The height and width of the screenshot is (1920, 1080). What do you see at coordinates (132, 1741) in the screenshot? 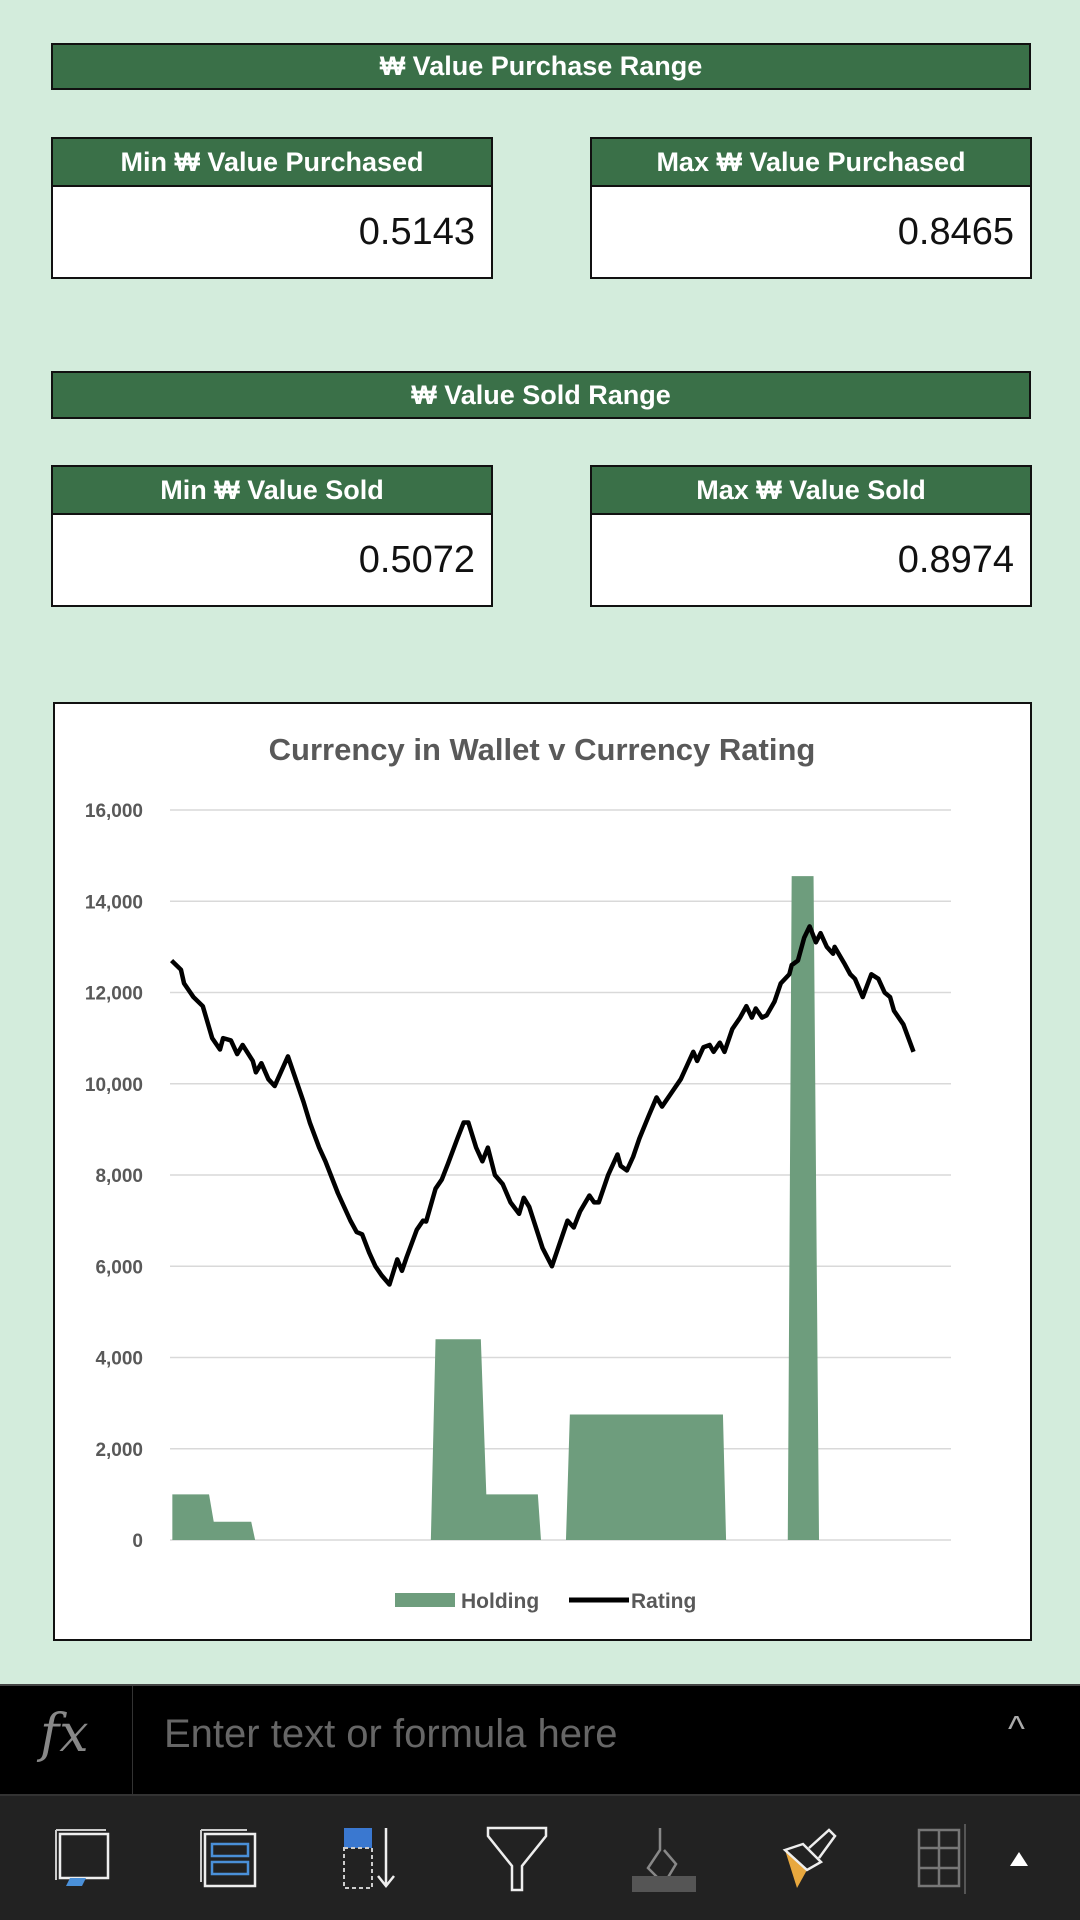
I see `divider` at bounding box center [132, 1741].